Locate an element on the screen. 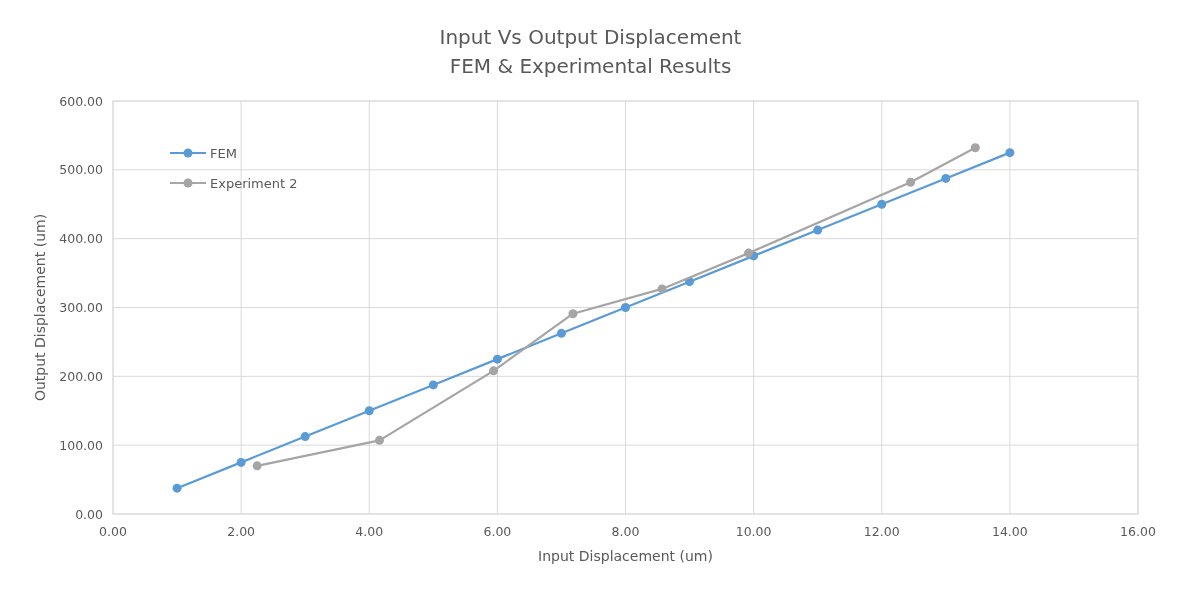 The image size is (1181, 590). y-tick-label: 300.00 is located at coordinates (81, 307).